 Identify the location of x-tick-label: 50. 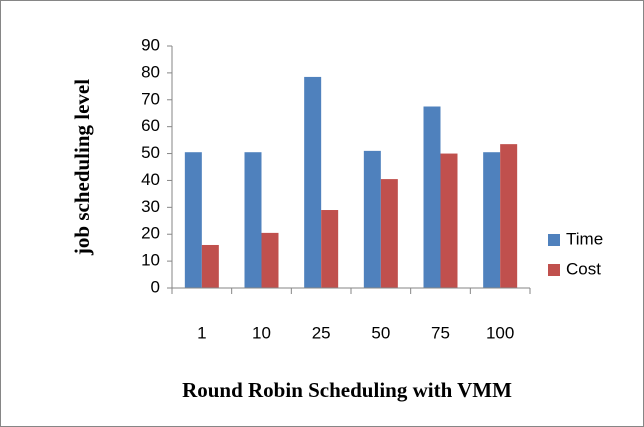
(380, 332).